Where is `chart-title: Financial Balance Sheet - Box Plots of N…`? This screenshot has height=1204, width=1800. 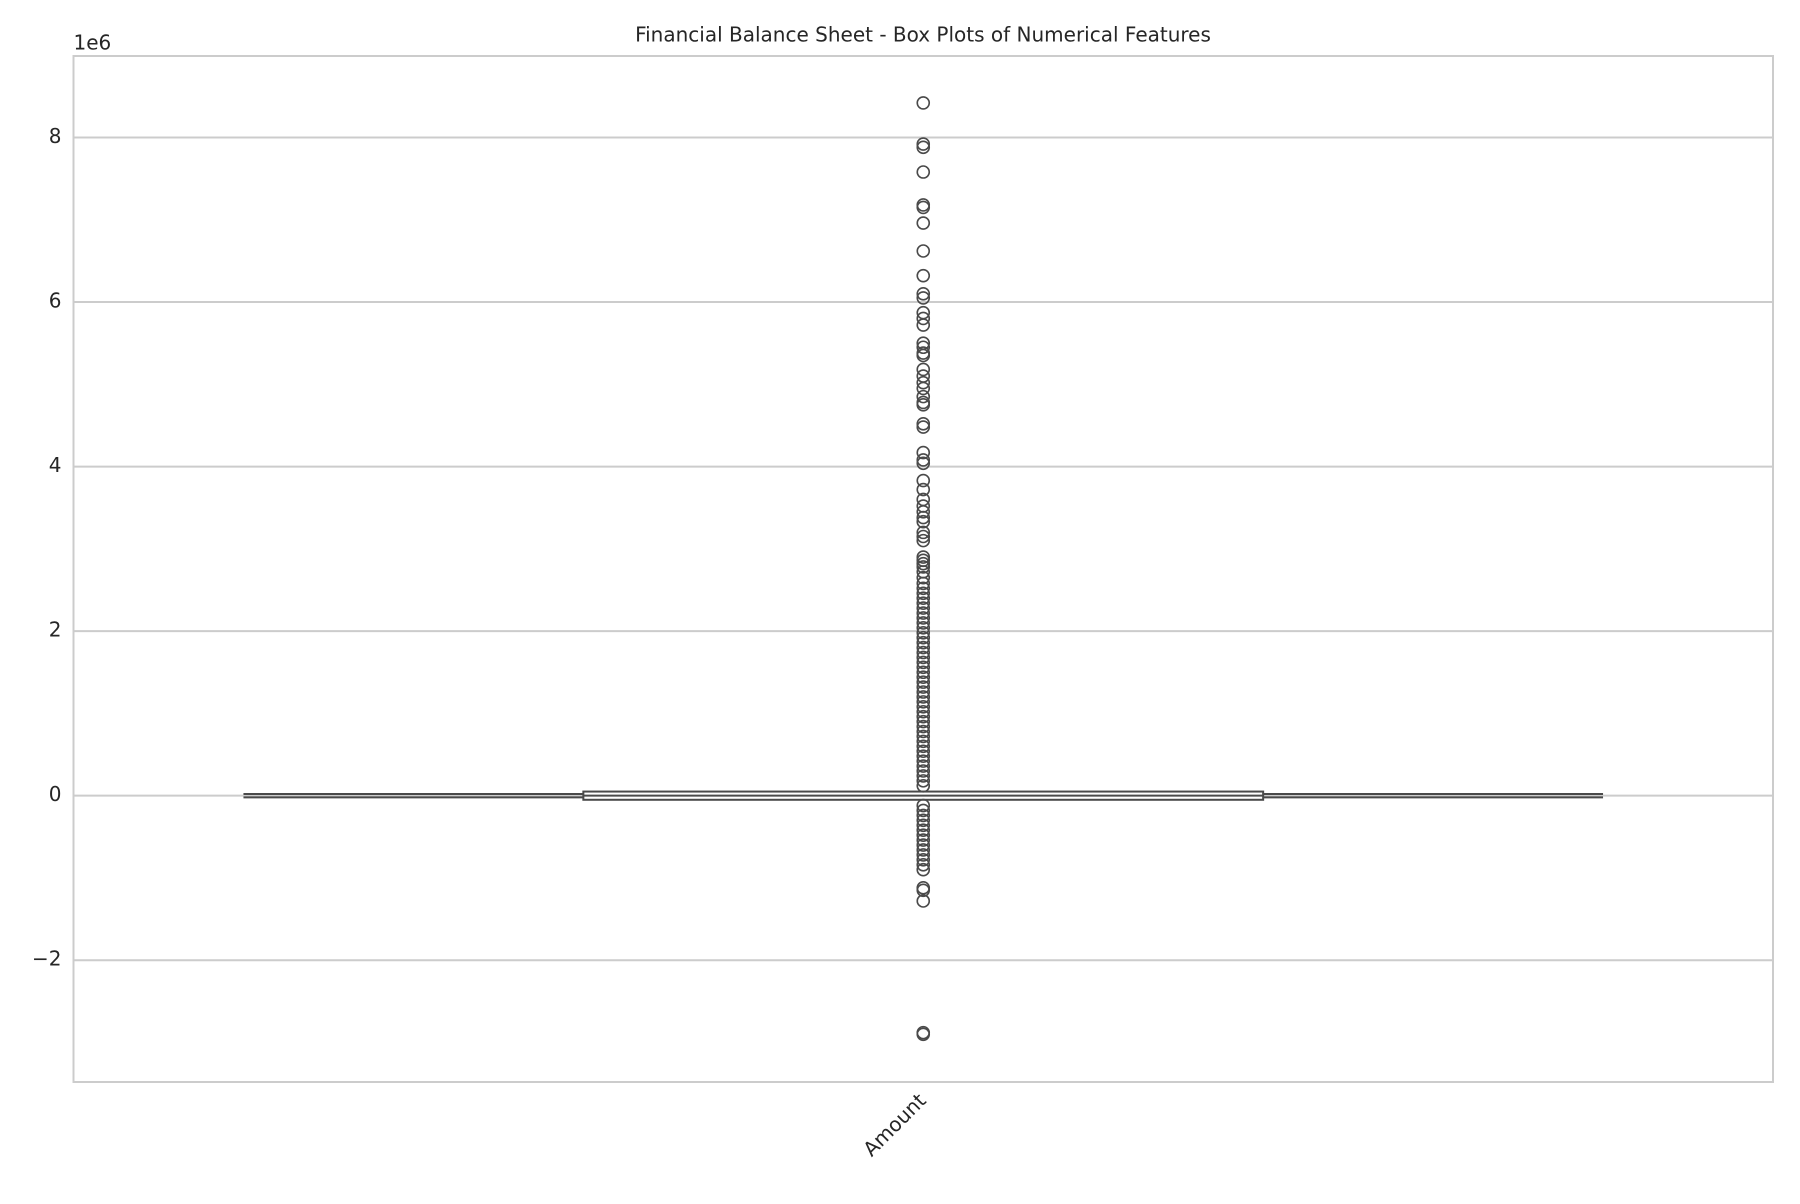
chart-title: Financial Balance Sheet - Box Plots of N… is located at coordinates (923, 35).